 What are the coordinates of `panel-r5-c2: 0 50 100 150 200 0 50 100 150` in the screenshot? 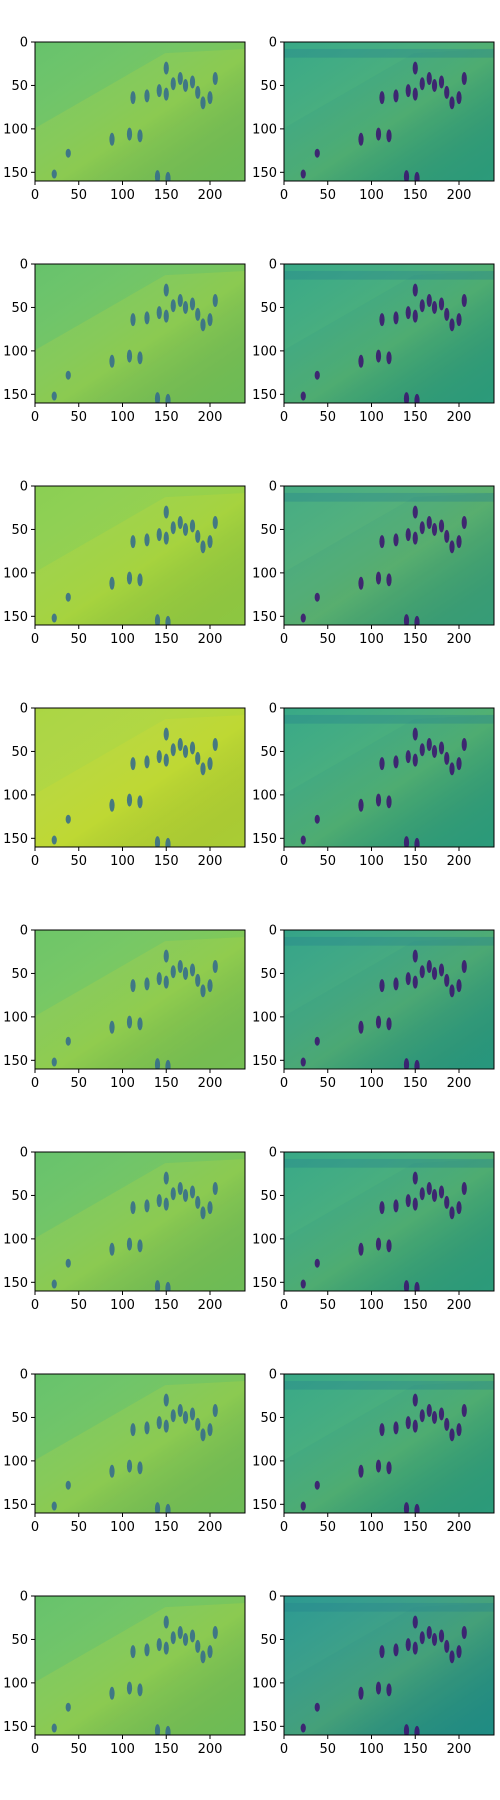 It's located at (373, 1007).